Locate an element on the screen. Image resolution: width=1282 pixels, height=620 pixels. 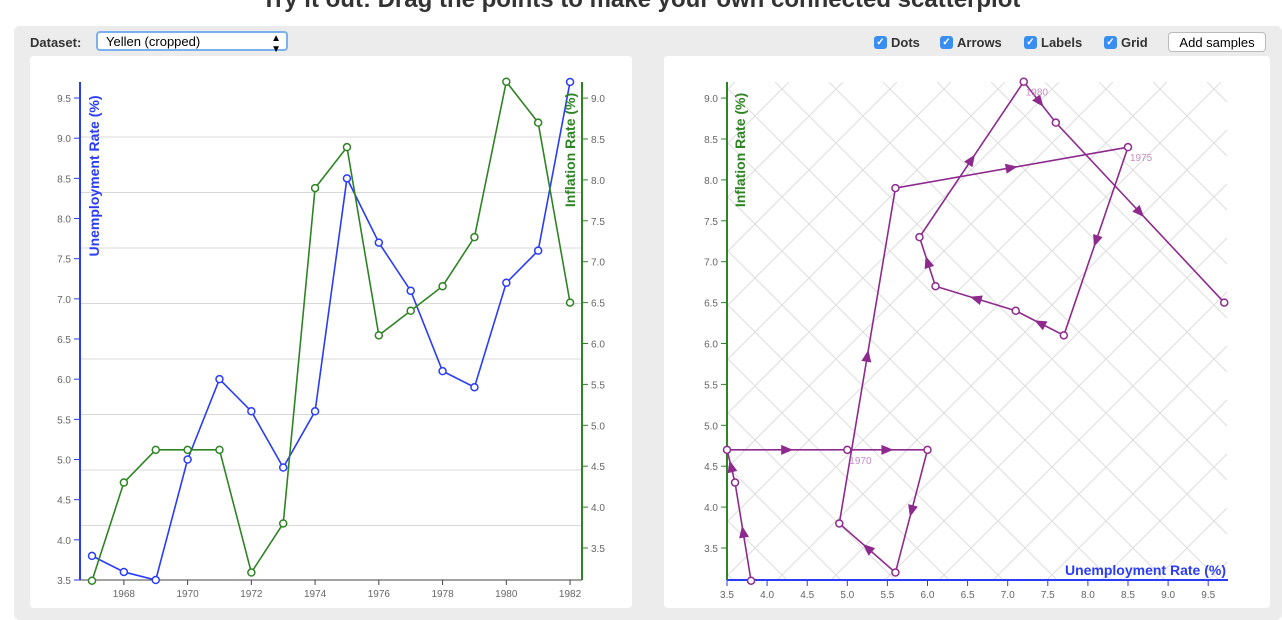
y-tick-label: 8.0 is located at coordinates (598, 181).